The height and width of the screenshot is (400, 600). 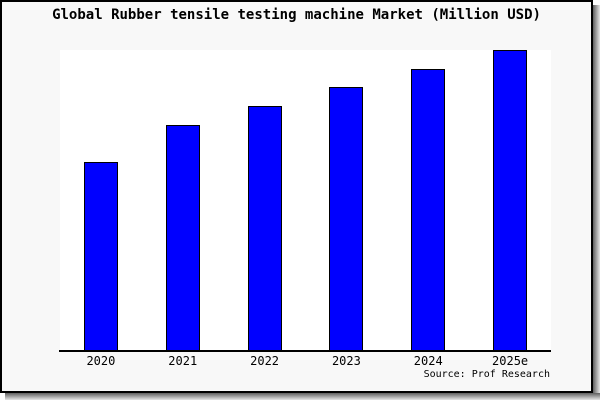 What do you see at coordinates (510, 361) in the screenshot?
I see `x-tick-label: 2025e` at bounding box center [510, 361].